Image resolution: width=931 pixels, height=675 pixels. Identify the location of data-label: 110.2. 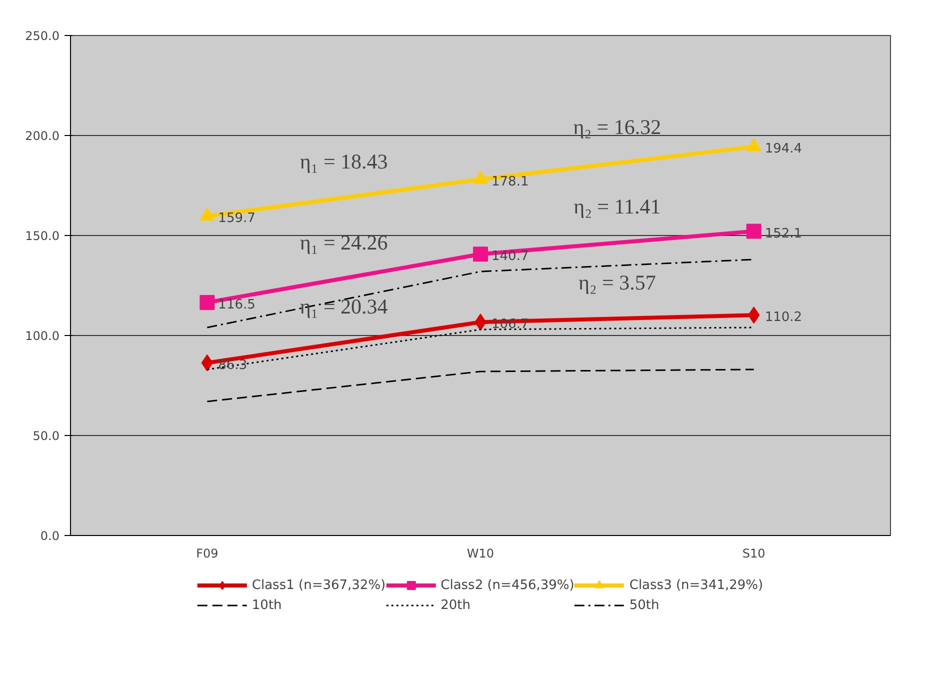
(783, 318).